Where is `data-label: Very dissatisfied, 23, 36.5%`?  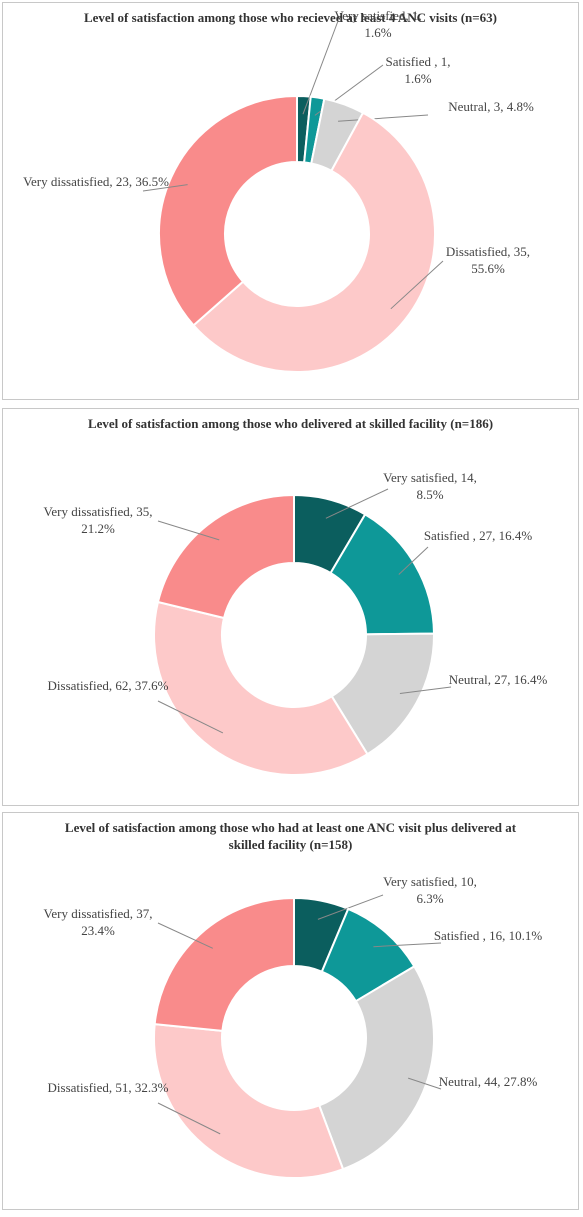 data-label: Very dissatisfied, 23, 36.5% is located at coordinates (96, 181).